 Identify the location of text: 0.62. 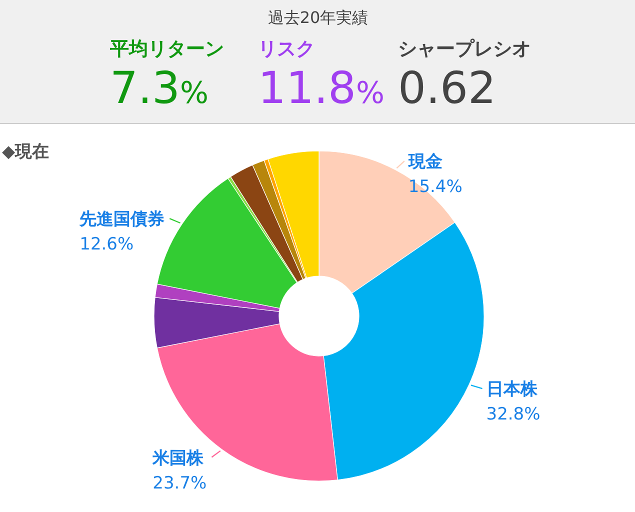
(447, 88).